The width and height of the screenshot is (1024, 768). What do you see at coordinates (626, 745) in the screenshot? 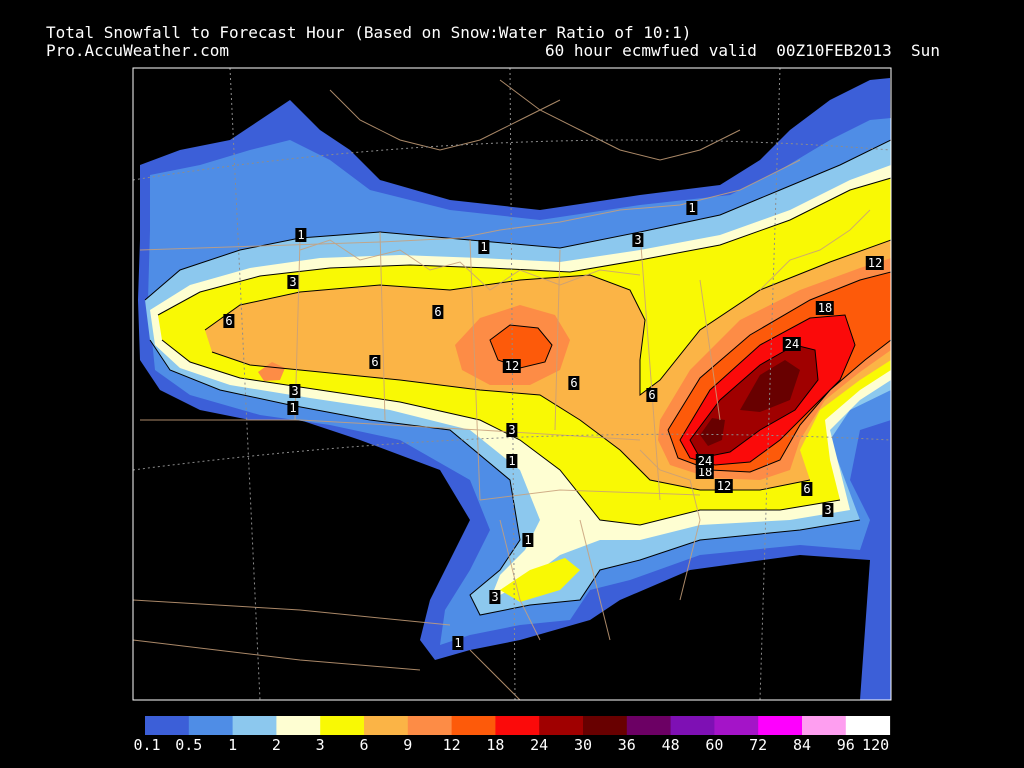
I see `legend-tick-label: 36` at bounding box center [626, 745].